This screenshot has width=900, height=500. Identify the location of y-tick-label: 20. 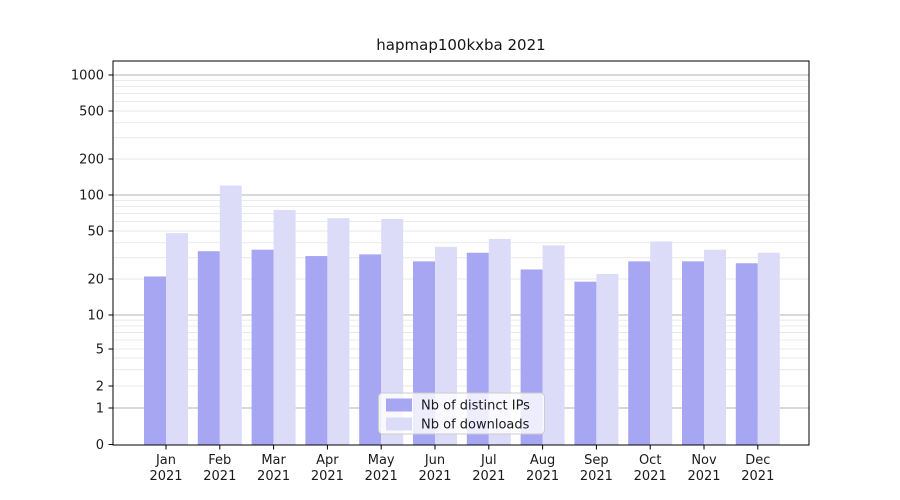
(95, 280).